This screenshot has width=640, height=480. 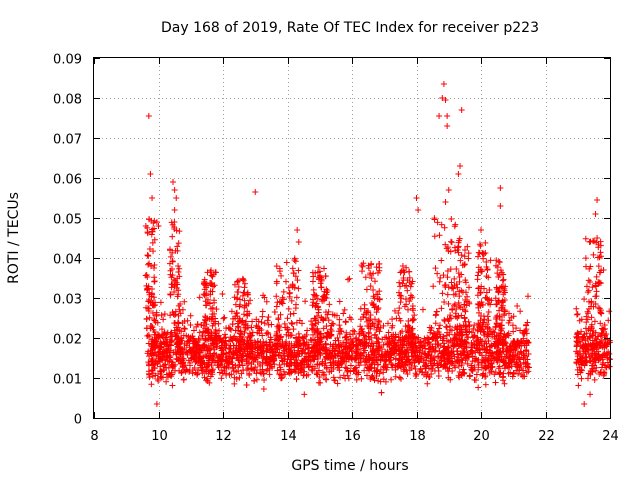 What do you see at coordinates (67, 240) in the screenshot?
I see `y-tick-labels: 0 0.01 0.02 0.03 0.04 0.05 0.06 0.07 0.08 0.09` at bounding box center [67, 240].